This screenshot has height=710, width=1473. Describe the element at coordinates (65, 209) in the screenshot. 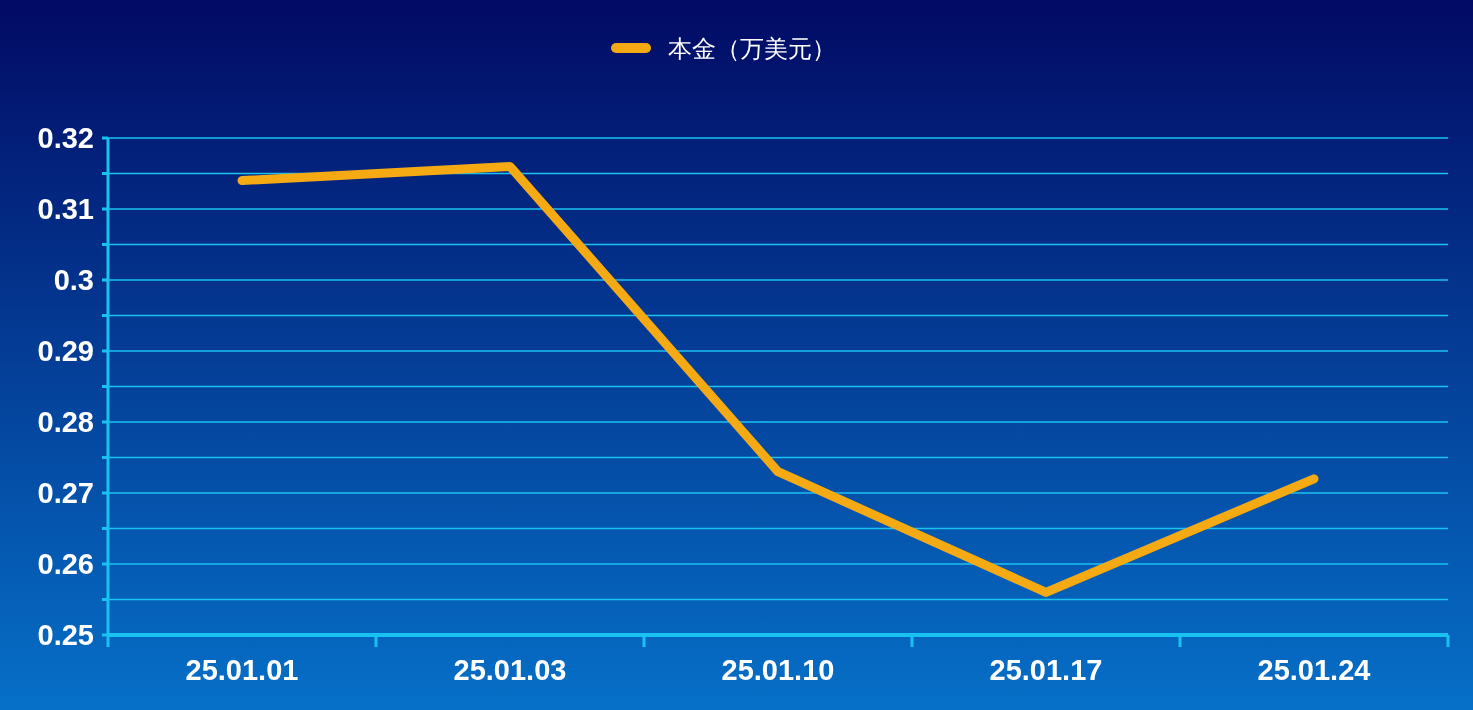

I see `y-tick-label: 0.31` at that location.